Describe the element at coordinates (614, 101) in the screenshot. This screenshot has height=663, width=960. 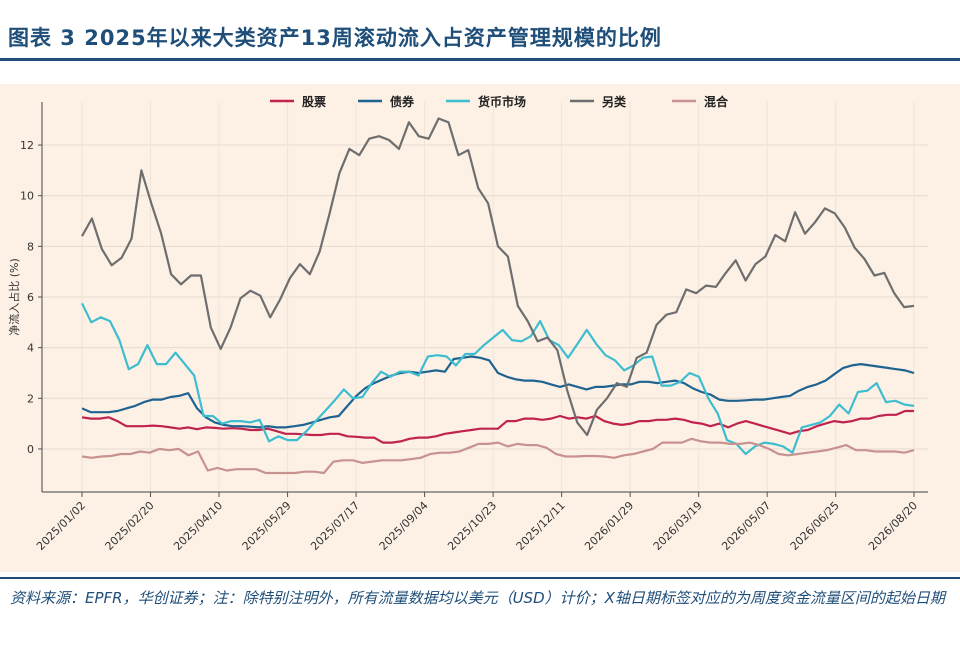
I see `legend-label: 另类` at that location.